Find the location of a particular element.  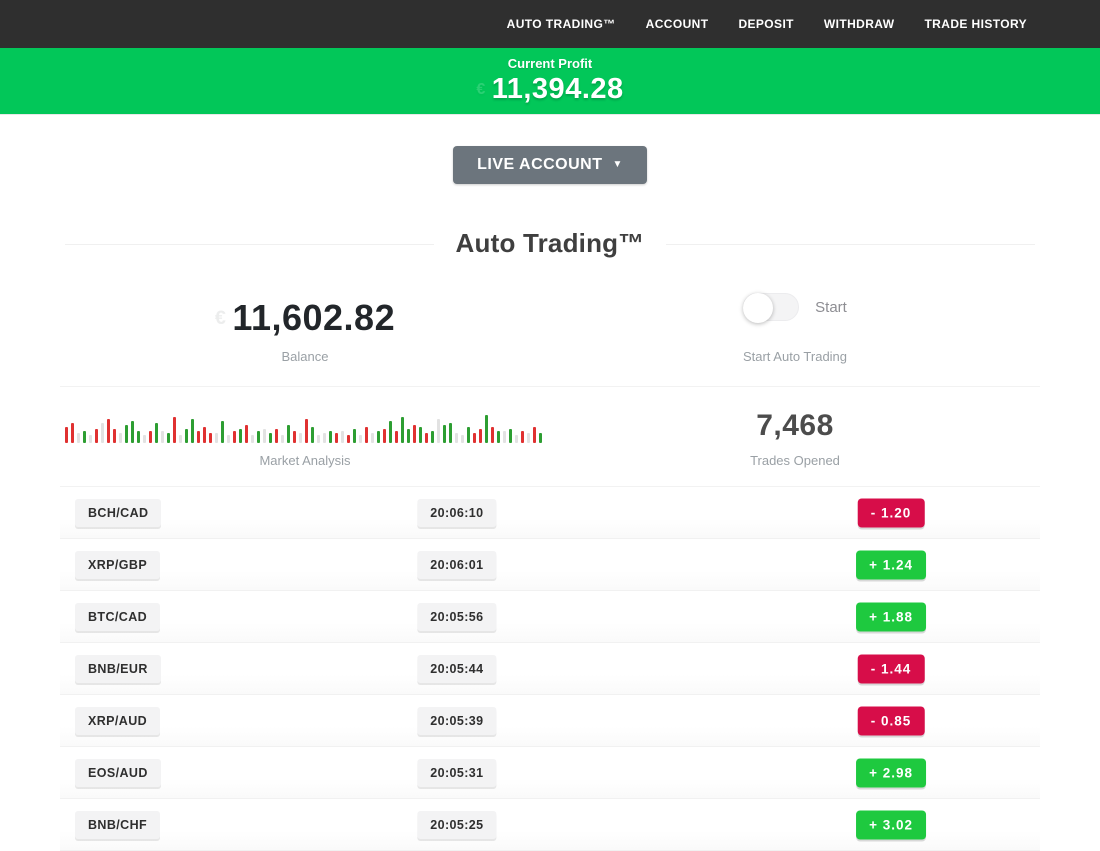

table-row: BNB/EUR 20:05:44 - 1.44 is located at coordinates (550, 669).